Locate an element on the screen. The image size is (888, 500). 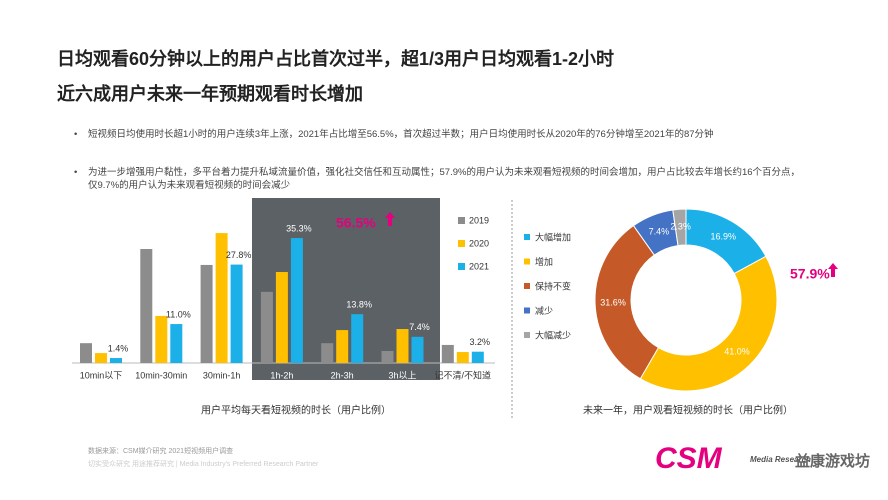
title: 近六成用户未来一年预期观看时长增加 is located at coordinates (210, 94).